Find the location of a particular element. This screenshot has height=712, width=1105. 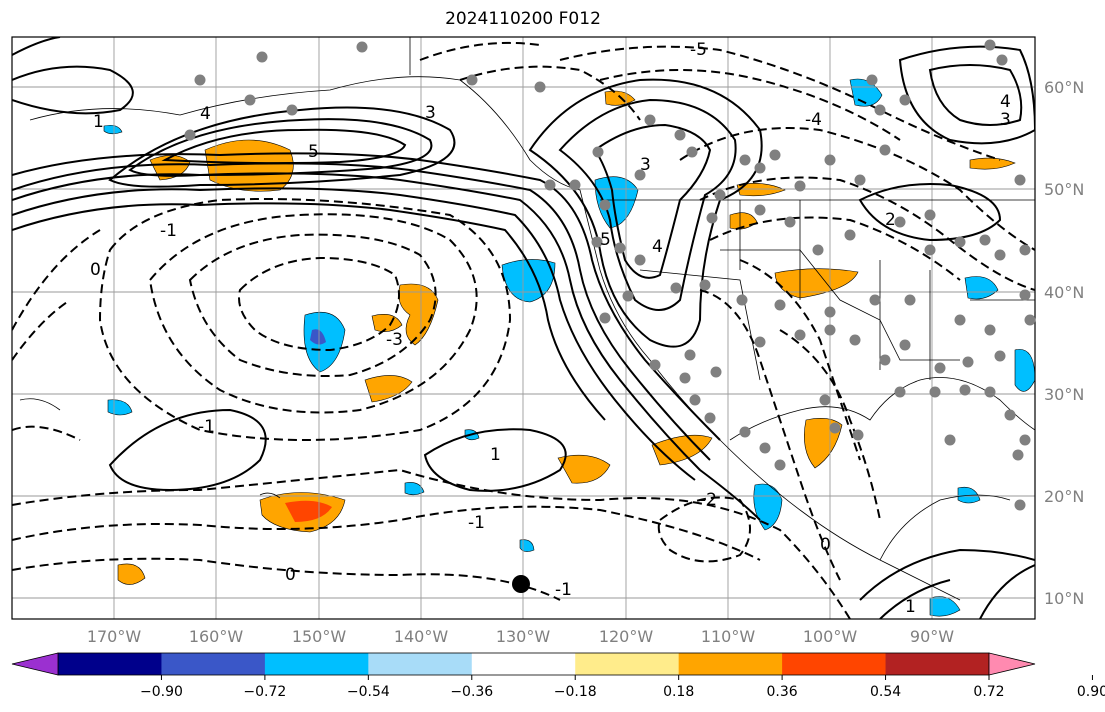

contour-label: -3 is located at coordinates (394, 340).